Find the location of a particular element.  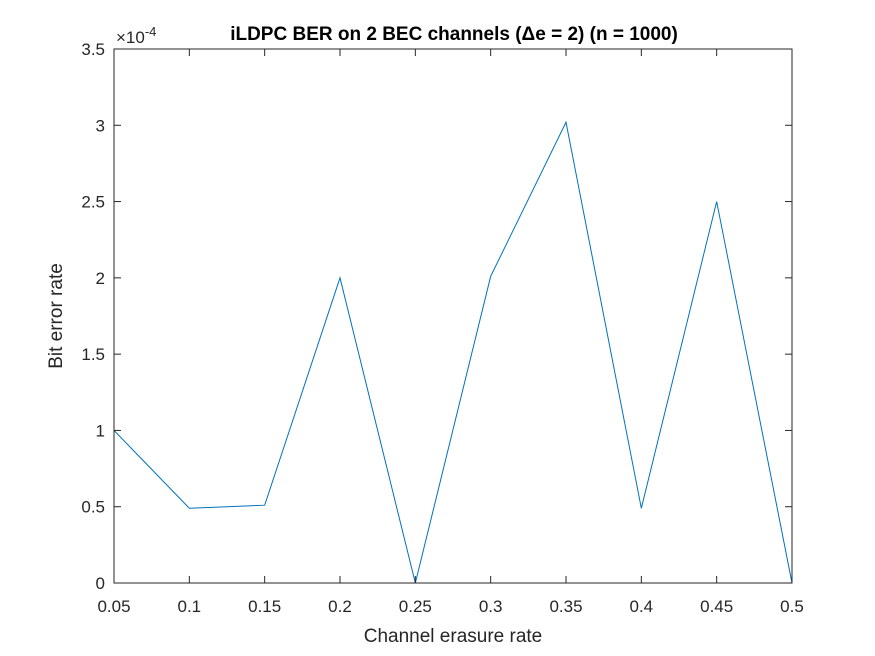

x-tick-label: 0.35 is located at coordinates (565, 606).